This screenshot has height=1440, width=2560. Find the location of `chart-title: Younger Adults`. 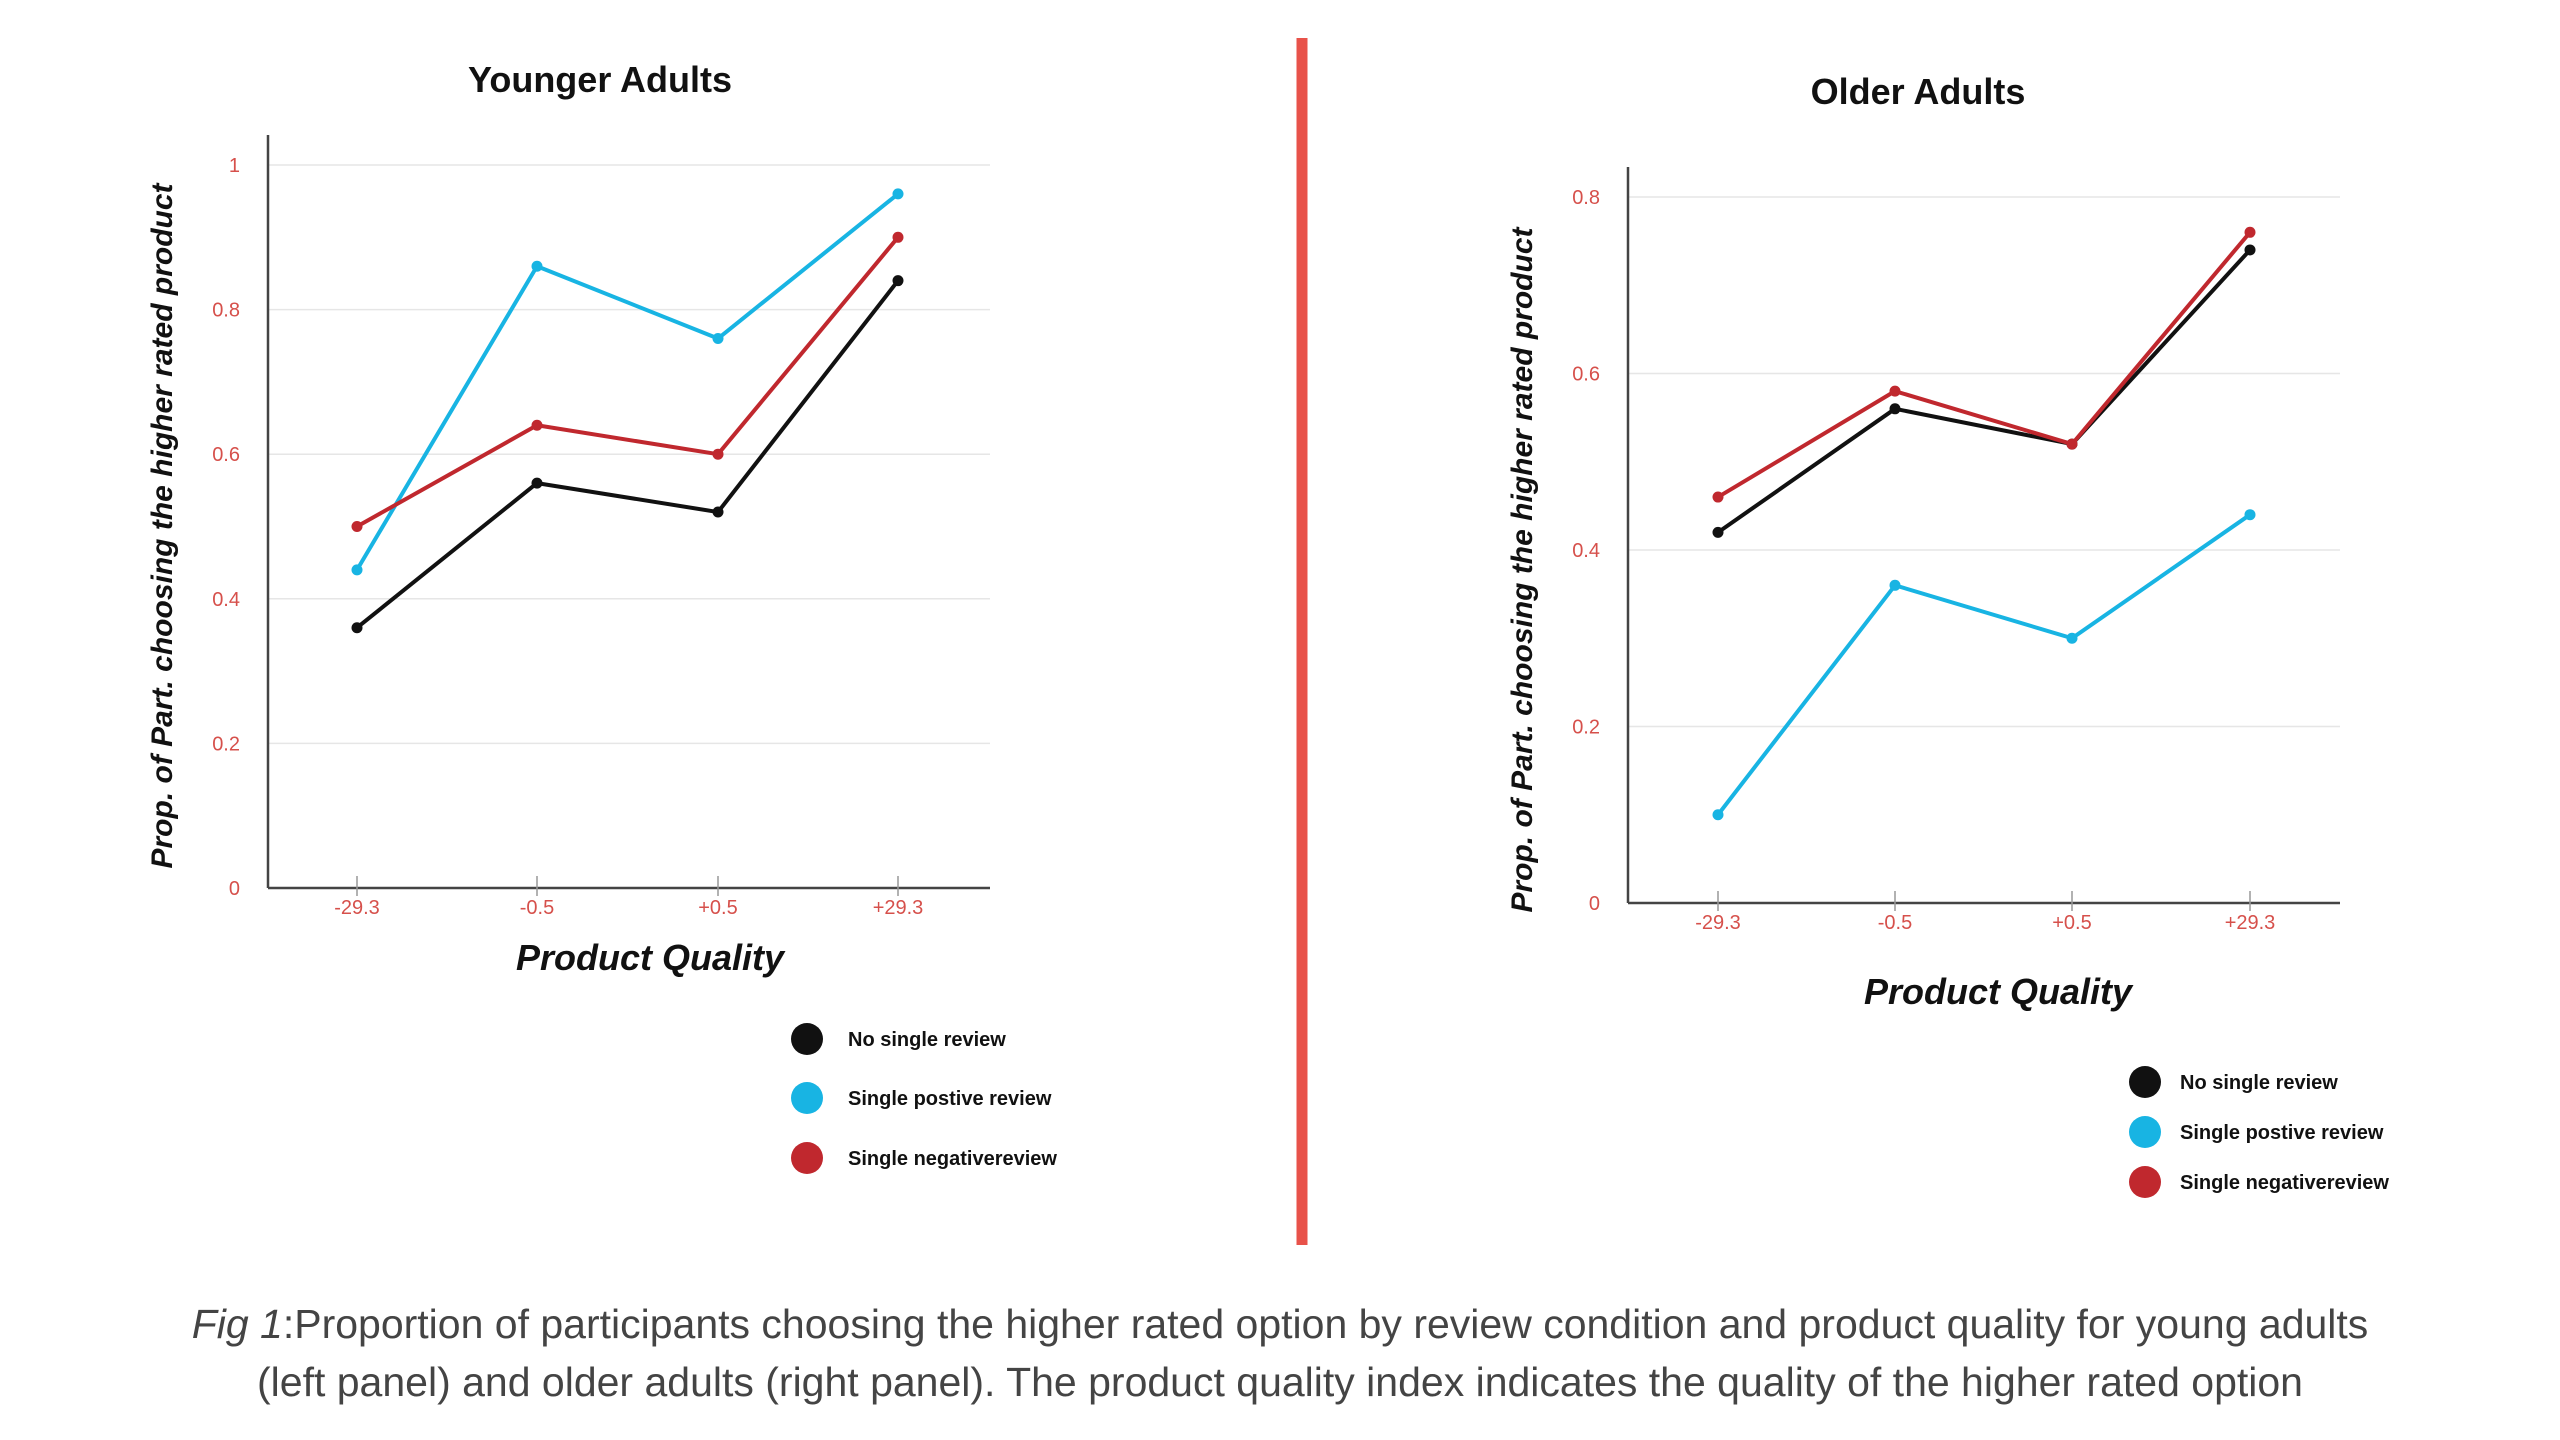

chart-title: Younger Adults is located at coordinates (600, 79).